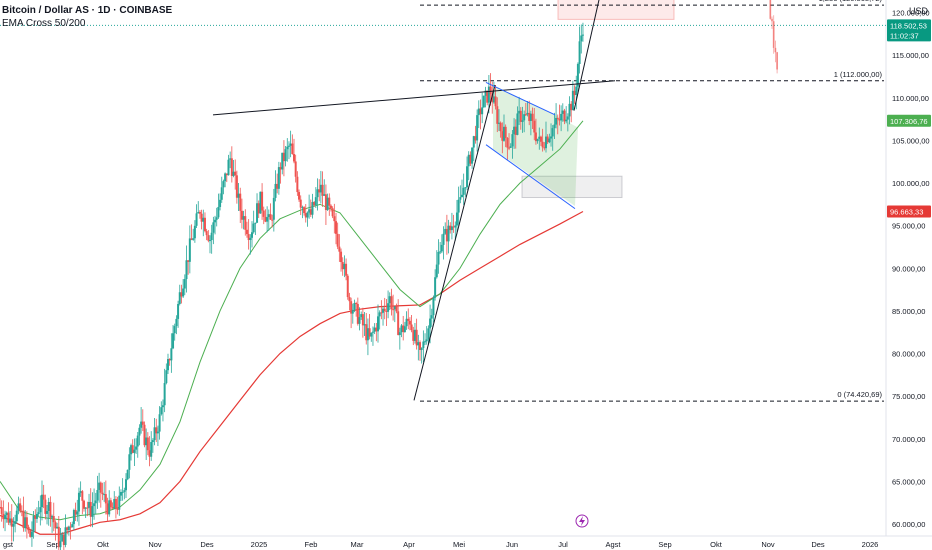  Describe the element at coordinates (911, 183) in the screenshot. I see `y-tick-label: 100.000,00` at that location.